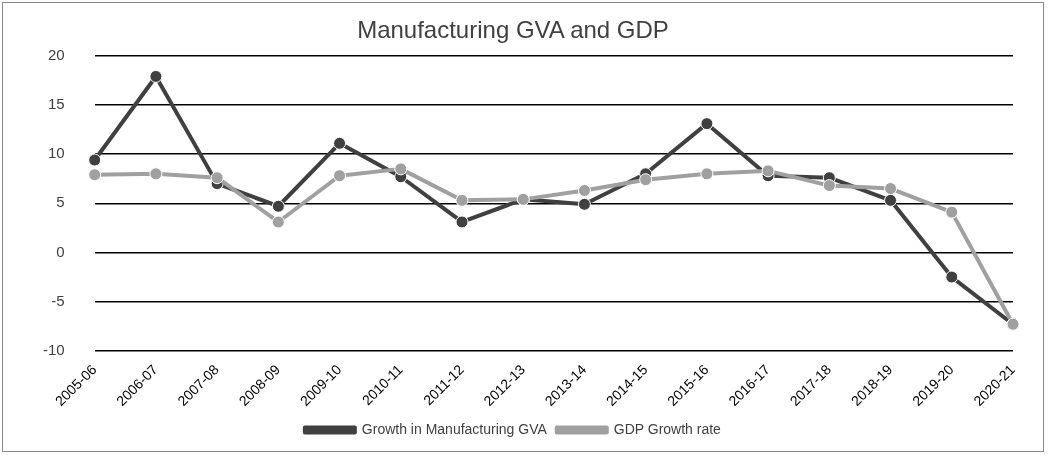  What do you see at coordinates (667, 428) in the screenshot?
I see `legend-label: GDP Growth rate` at bounding box center [667, 428].